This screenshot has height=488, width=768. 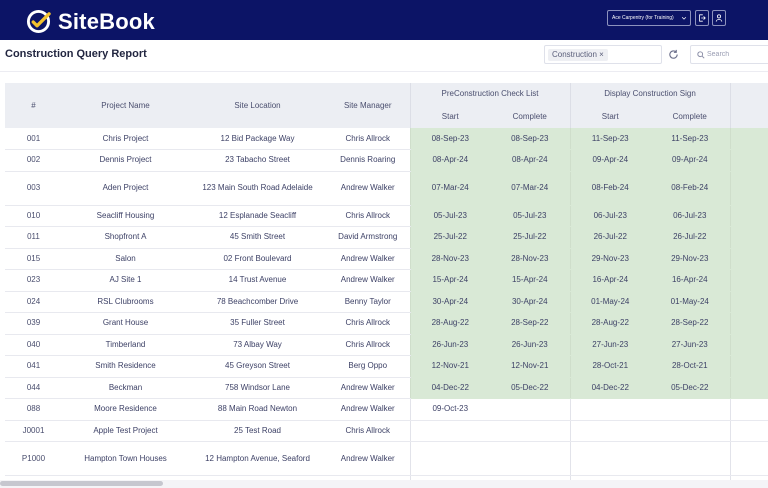 What do you see at coordinates (257, 105) in the screenshot?
I see `column-header-site-location: Site Location` at bounding box center [257, 105].